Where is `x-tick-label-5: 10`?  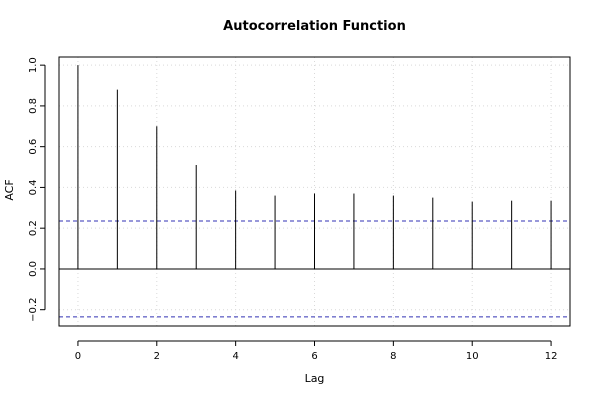
x-tick-label-5: 10 is located at coordinates (472, 356).